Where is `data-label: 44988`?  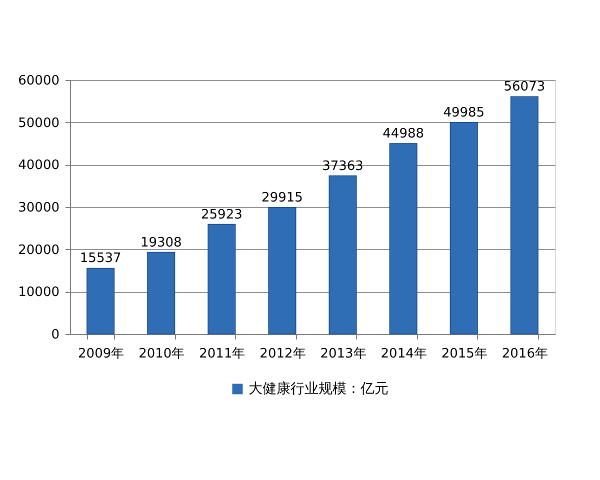
data-label: 44988 is located at coordinates (403, 134).